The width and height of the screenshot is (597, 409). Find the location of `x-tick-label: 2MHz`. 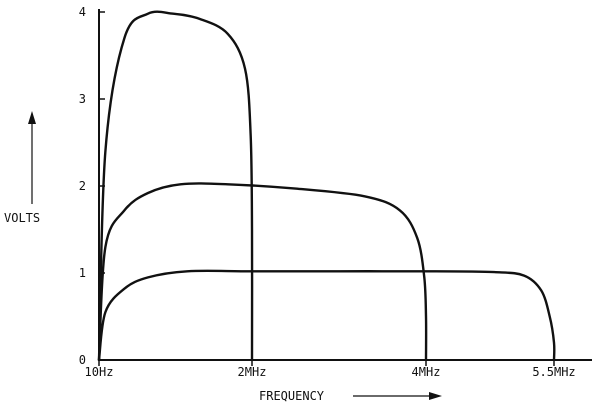

x-tick-label: 2MHz is located at coordinates (252, 372).